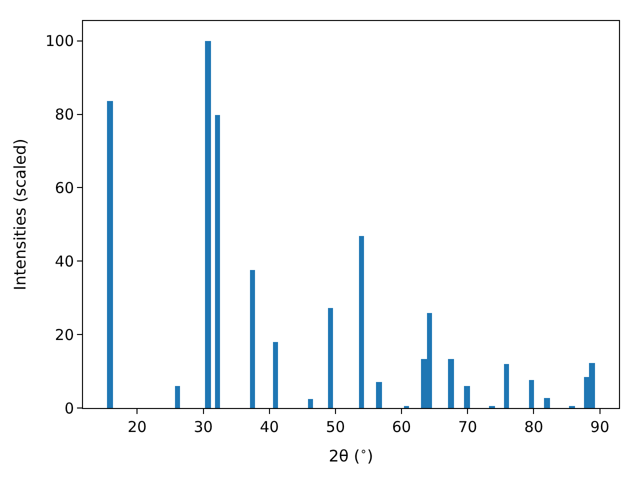 The height and width of the screenshot is (480, 640). What do you see at coordinates (402, 427) in the screenshot?
I see `x-tick-label: 60` at bounding box center [402, 427].